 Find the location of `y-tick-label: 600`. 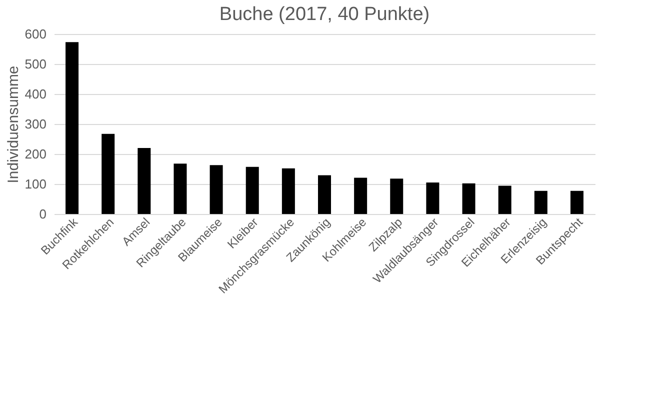

y-tick-label: 600 is located at coordinates (35, 34).